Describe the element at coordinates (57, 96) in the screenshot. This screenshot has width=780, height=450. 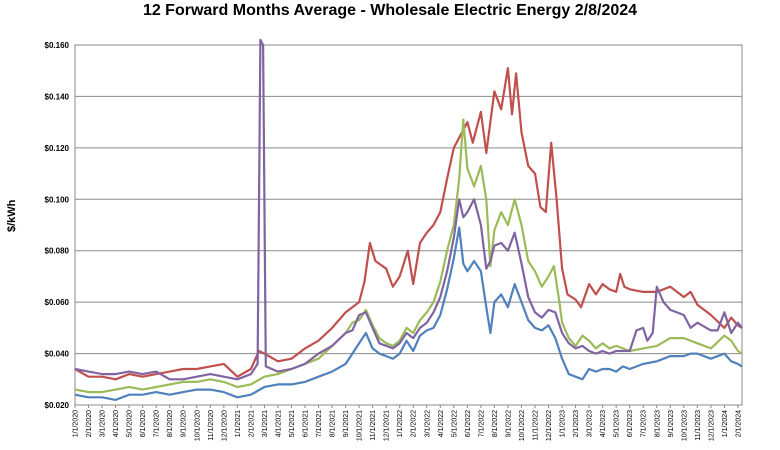
I see `y-tick-label: $0.140` at that location.